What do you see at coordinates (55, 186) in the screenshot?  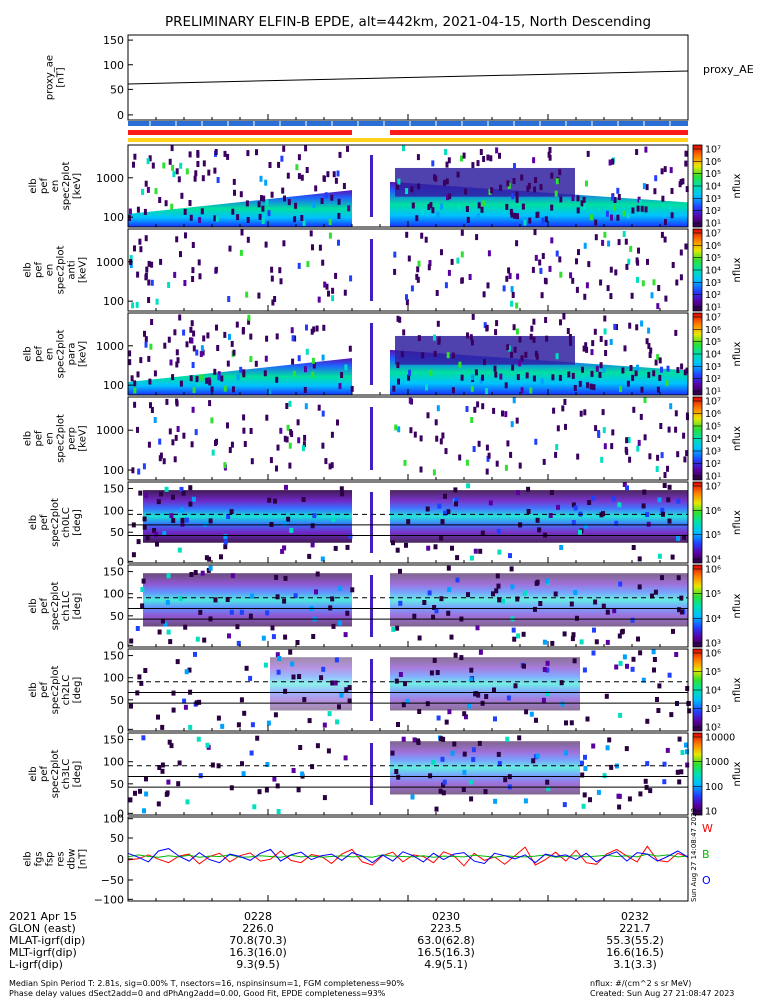 I see `y-axis-label-line: en` at bounding box center [55, 186].